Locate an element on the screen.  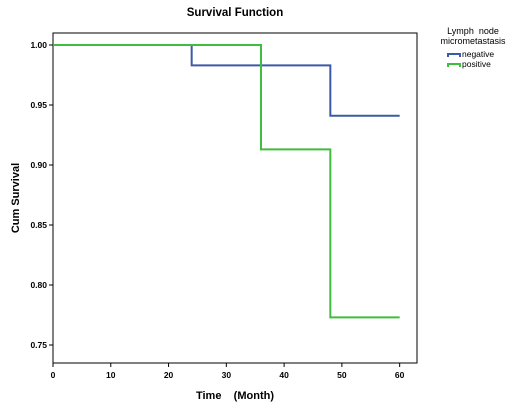
y-axis: 1.00 0.95 0.90 0.85 0.80 0.75 is located at coordinates (41, 195).